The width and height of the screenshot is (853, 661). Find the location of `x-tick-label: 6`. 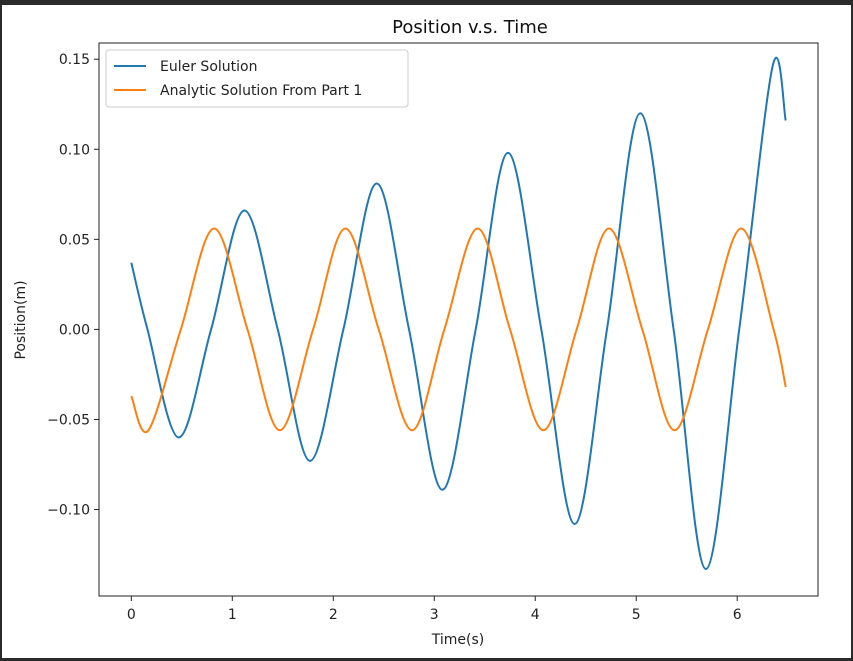

x-tick-label: 6 is located at coordinates (737, 615).